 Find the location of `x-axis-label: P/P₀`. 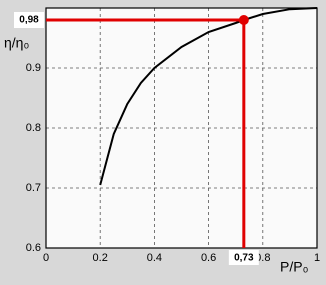

x-axis-label: P/P₀ is located at coordinates (294, 267).